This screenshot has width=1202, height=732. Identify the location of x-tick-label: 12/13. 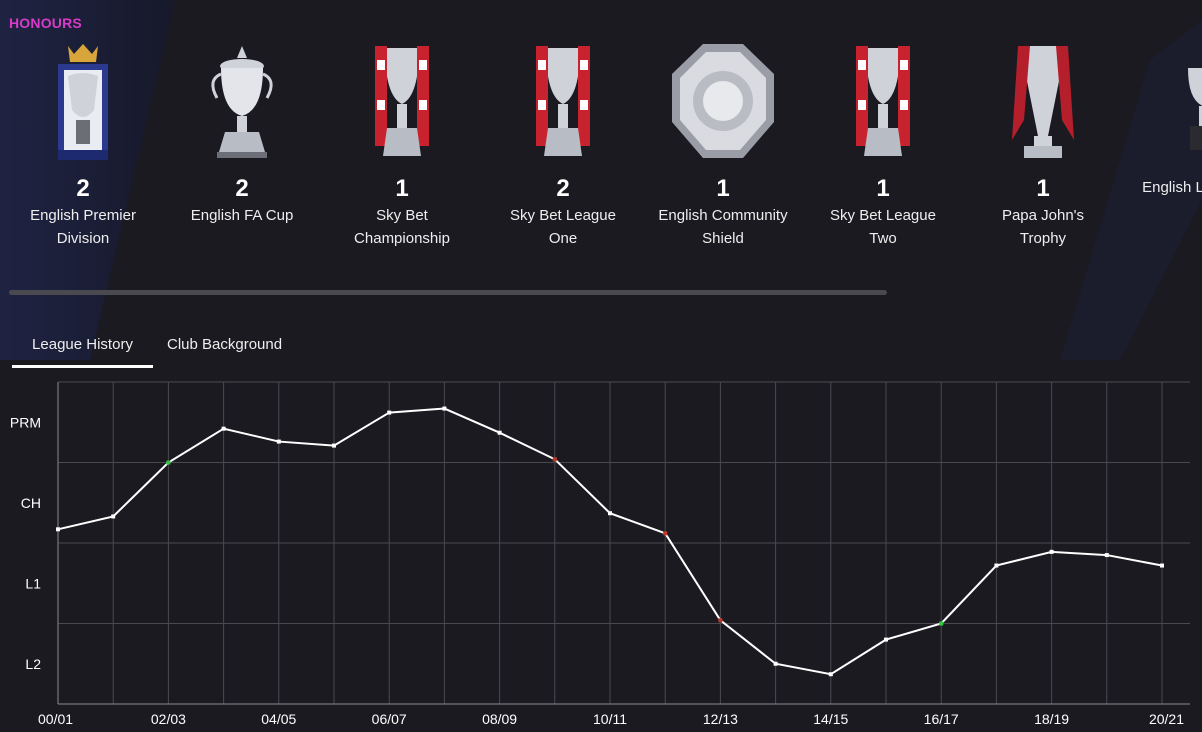
(720, 719).